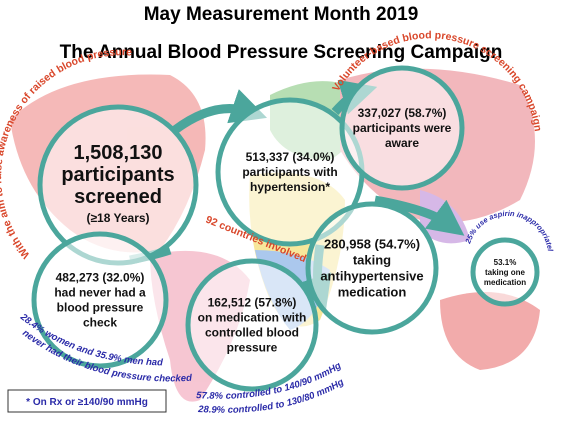 The width and height of the screenshot is (562, 429). I want to click on circle-text: 53.1%, so click(505, 262).